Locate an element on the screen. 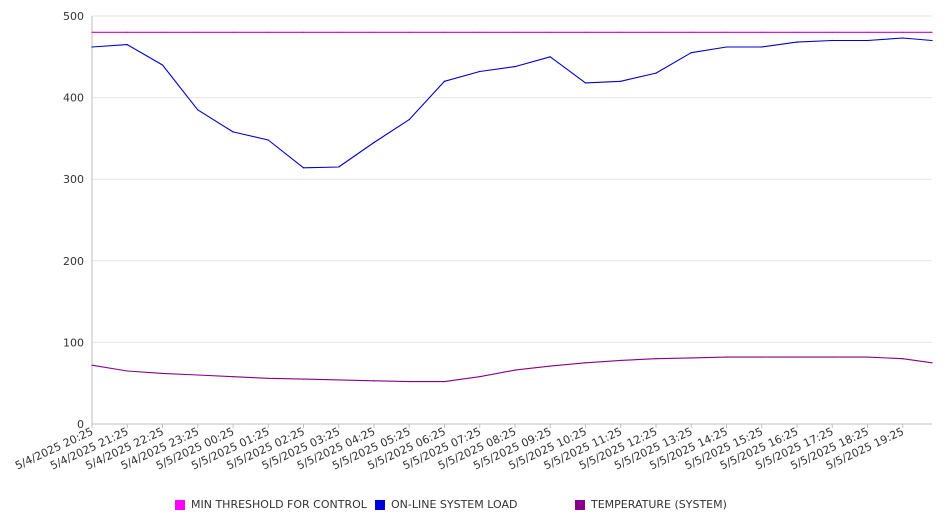 The image size is (946, 526). y-tick-label: 100 is located at coordinates (73, 342).